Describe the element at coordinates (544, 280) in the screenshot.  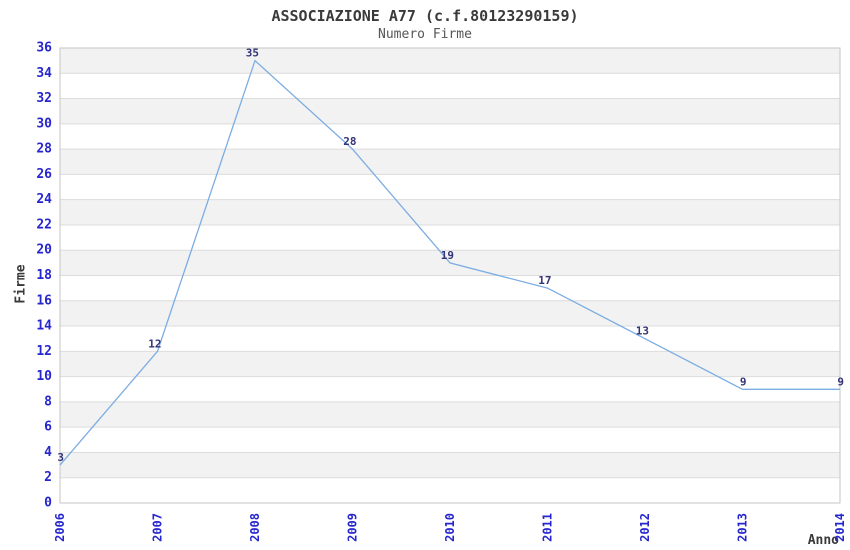
I see `data-point-label: 17` at that location.